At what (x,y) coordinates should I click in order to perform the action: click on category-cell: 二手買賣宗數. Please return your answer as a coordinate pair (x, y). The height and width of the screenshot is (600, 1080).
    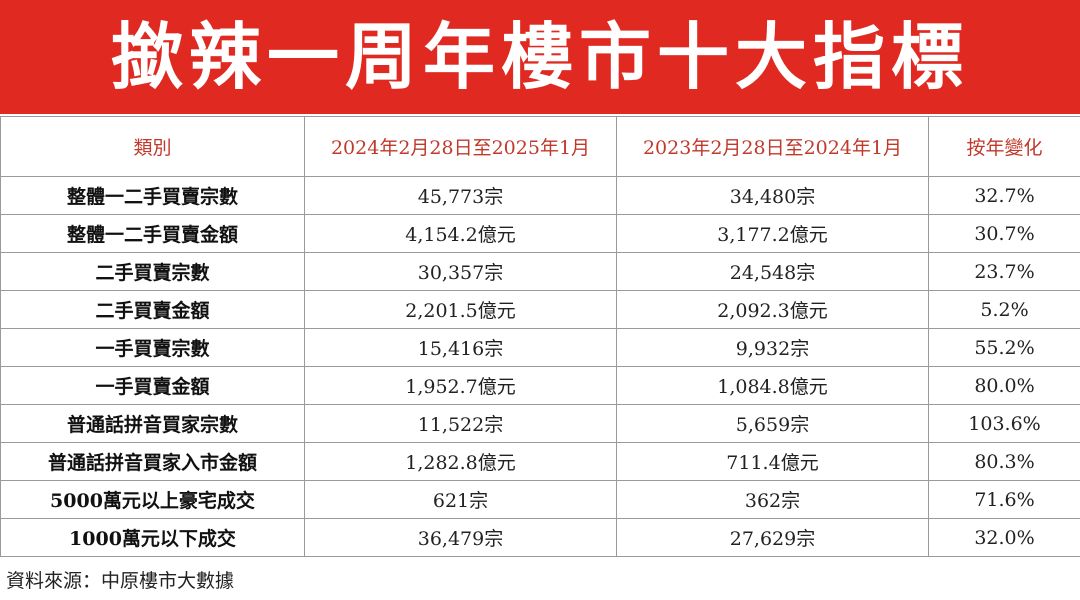
    Looking at the image, I should click on (152, 271).